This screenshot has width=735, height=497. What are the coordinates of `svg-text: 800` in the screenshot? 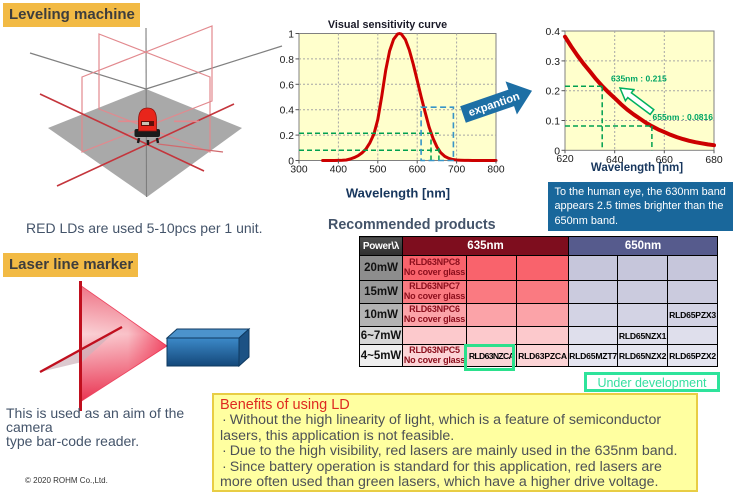 It's located at (495, 170).